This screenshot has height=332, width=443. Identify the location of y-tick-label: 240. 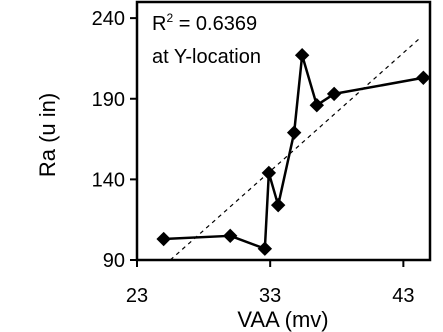
(108, 19).